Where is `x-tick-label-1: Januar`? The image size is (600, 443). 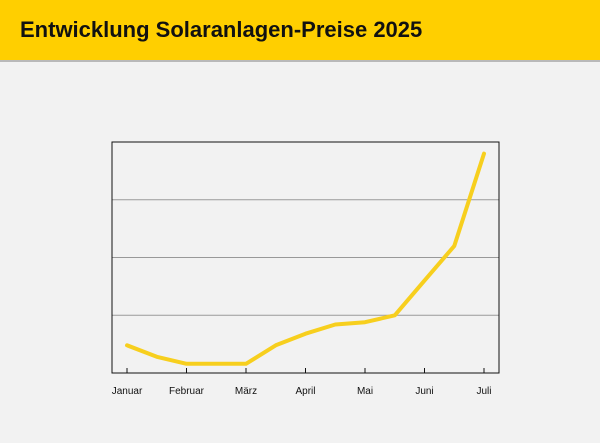
x-tick-label-1: Januar is located at coordinates (127, 391).